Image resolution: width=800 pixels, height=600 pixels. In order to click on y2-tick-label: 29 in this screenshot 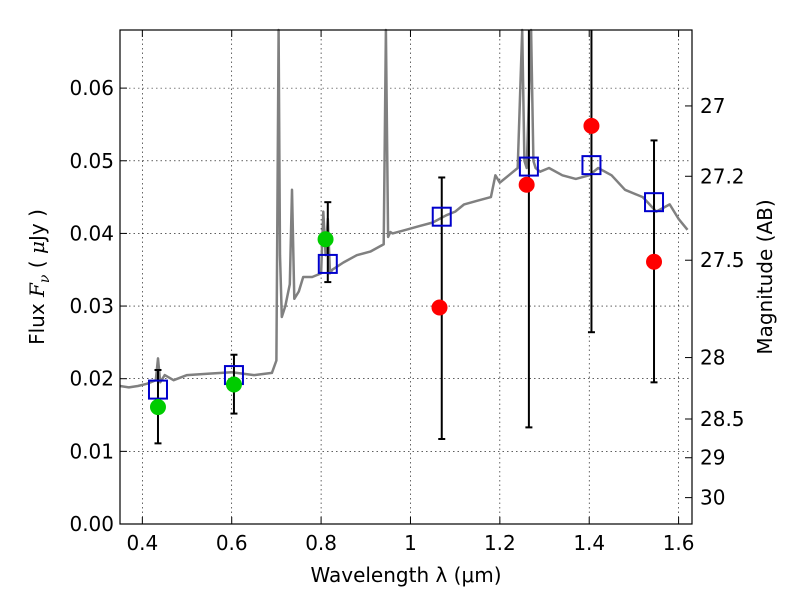, I will do `click(712, 458)`.